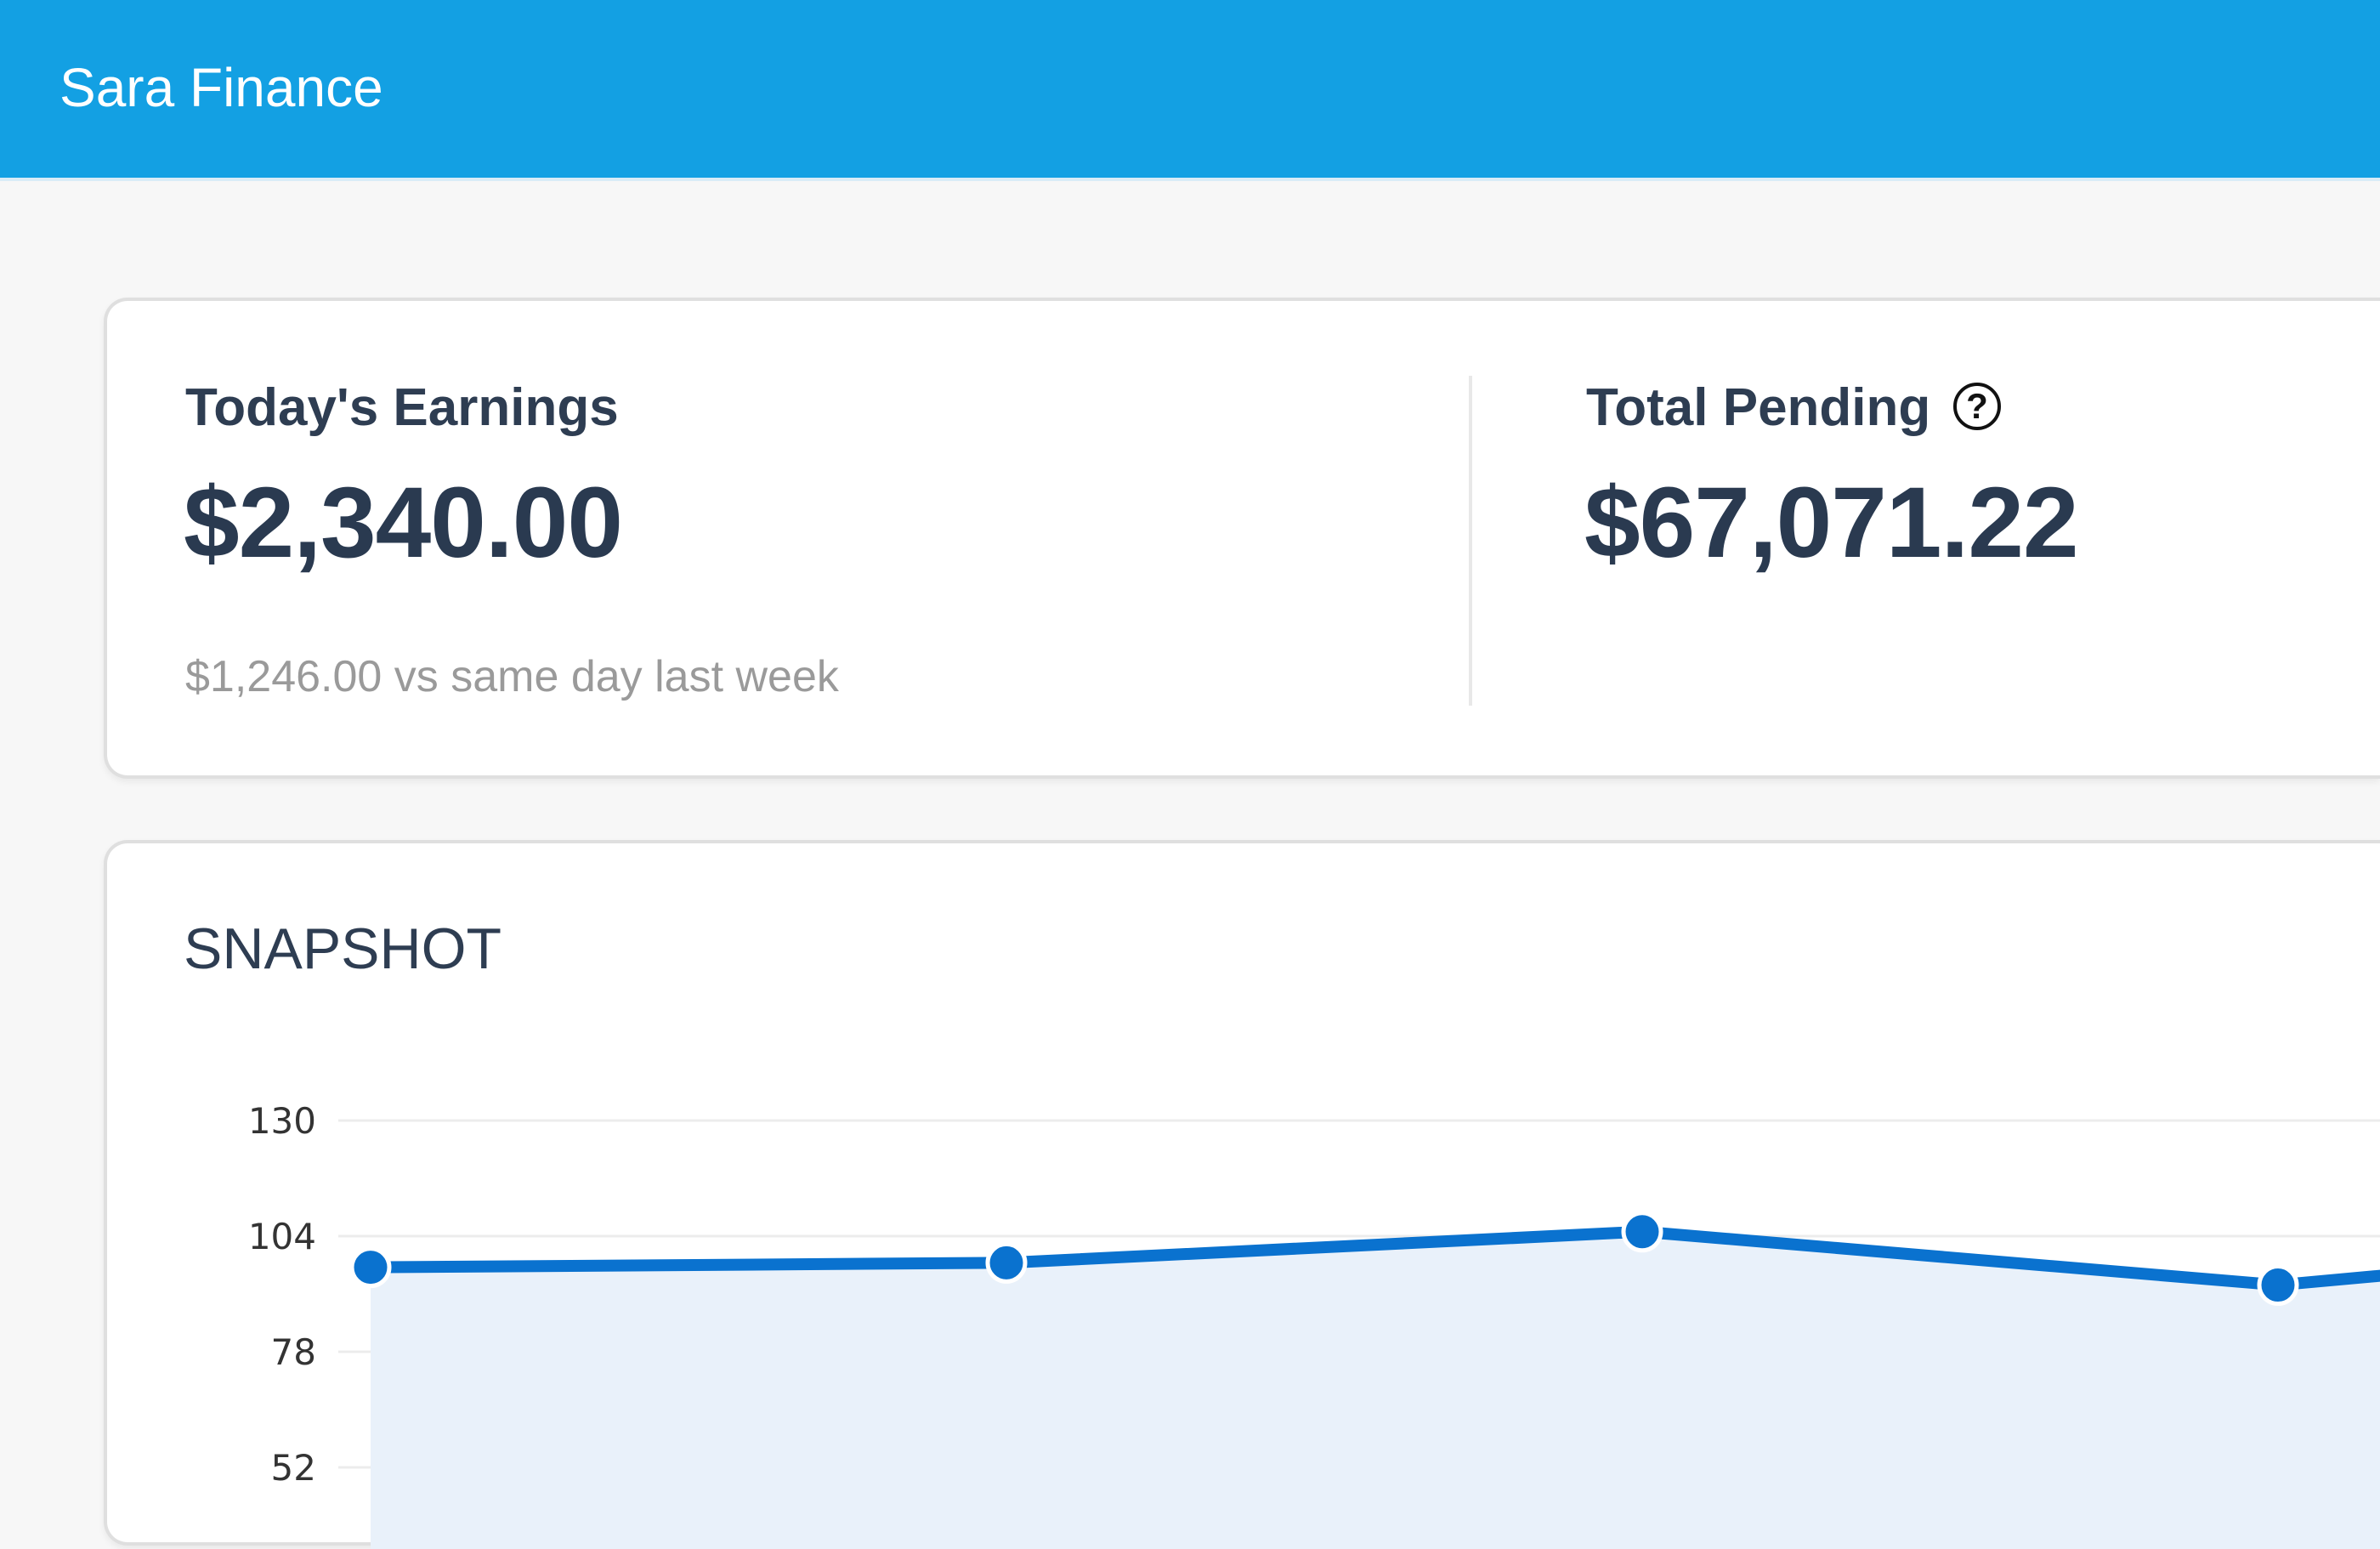  Describe the element at coordinates (1758, 407) in the screenshot. I see `total-pending-label: Total Pending` at that location.